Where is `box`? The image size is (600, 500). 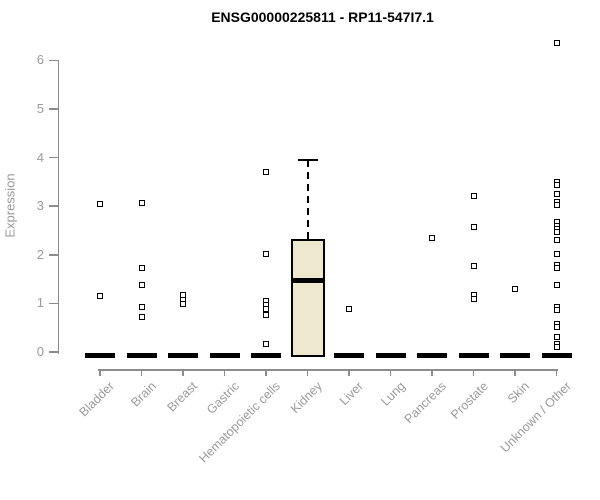 box is located at coordinates (307, 298).